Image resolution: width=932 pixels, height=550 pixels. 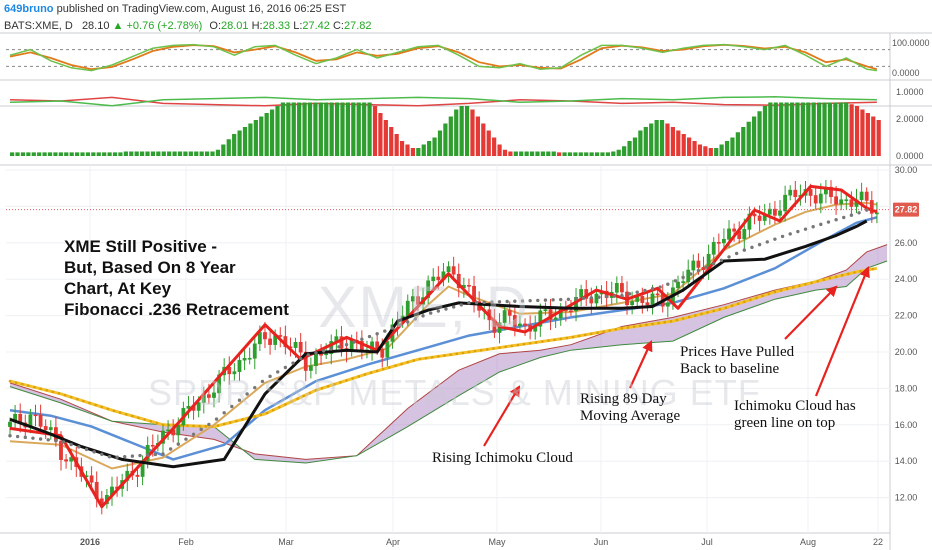 What do you see at coordinates (906, 498) in the screenshot?
I see `price-tick-label: 12.00` at bounding box center [906, 498].